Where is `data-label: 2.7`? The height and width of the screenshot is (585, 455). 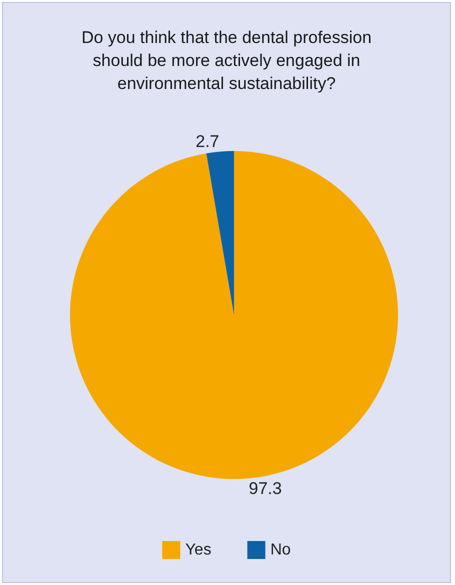 data-label: 2.7 is located at coordinates (208, 142).